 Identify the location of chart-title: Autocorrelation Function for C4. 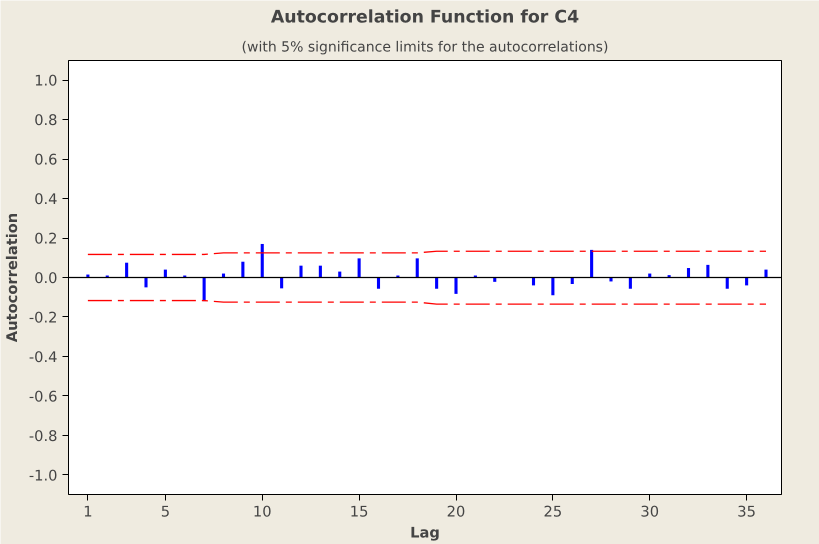
(425, 18).